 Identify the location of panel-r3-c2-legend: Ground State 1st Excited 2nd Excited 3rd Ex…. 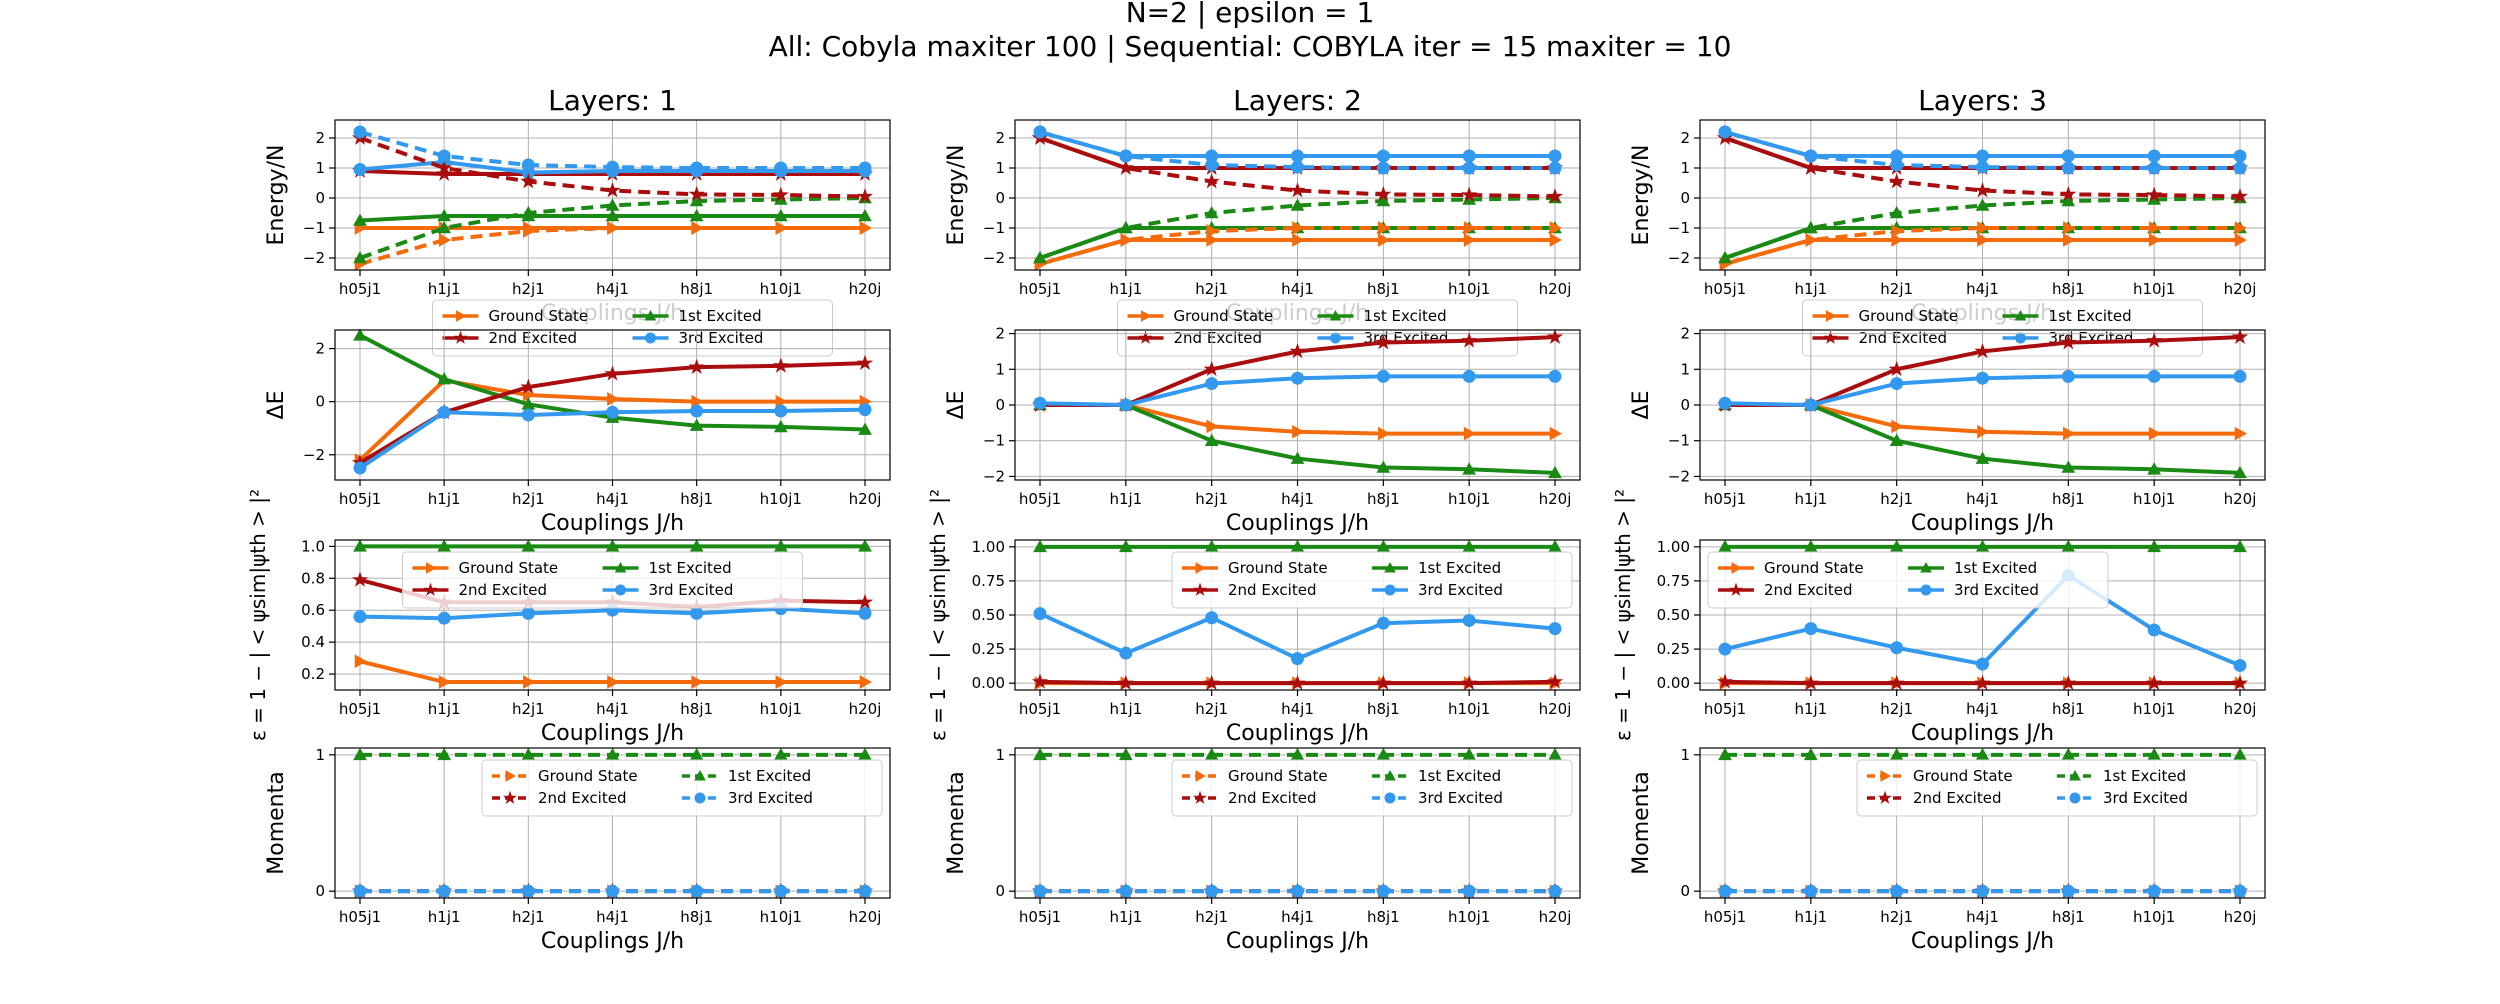
(2057, 788).